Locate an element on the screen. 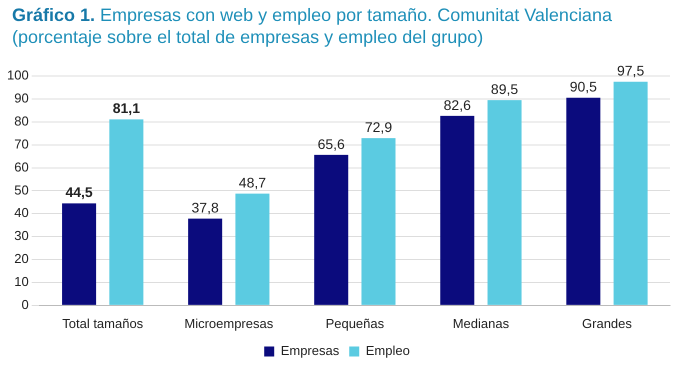 The image size is (680, 369). legend-label: Empleo is located at coordinates (388, 350).